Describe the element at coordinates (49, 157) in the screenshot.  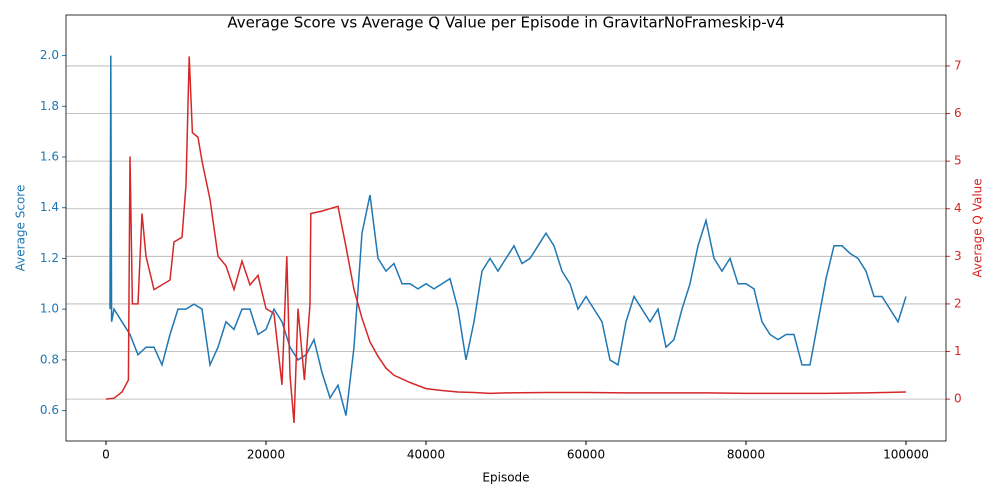
I see `y-tick-label: 1.6` at that location.